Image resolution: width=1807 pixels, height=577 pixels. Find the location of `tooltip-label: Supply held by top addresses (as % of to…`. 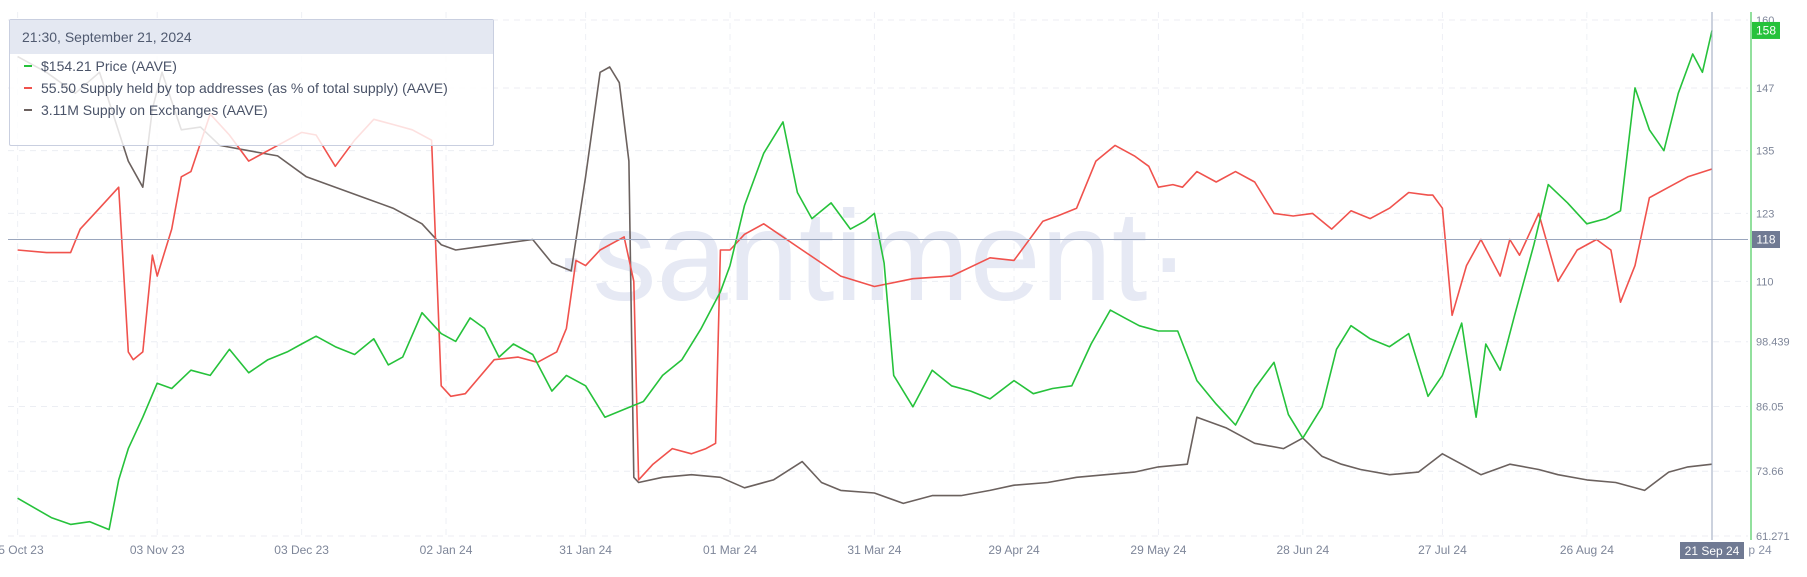

tooltip-label: Supply held by top addresses (as % of to… is located at coordinates (263, 87).